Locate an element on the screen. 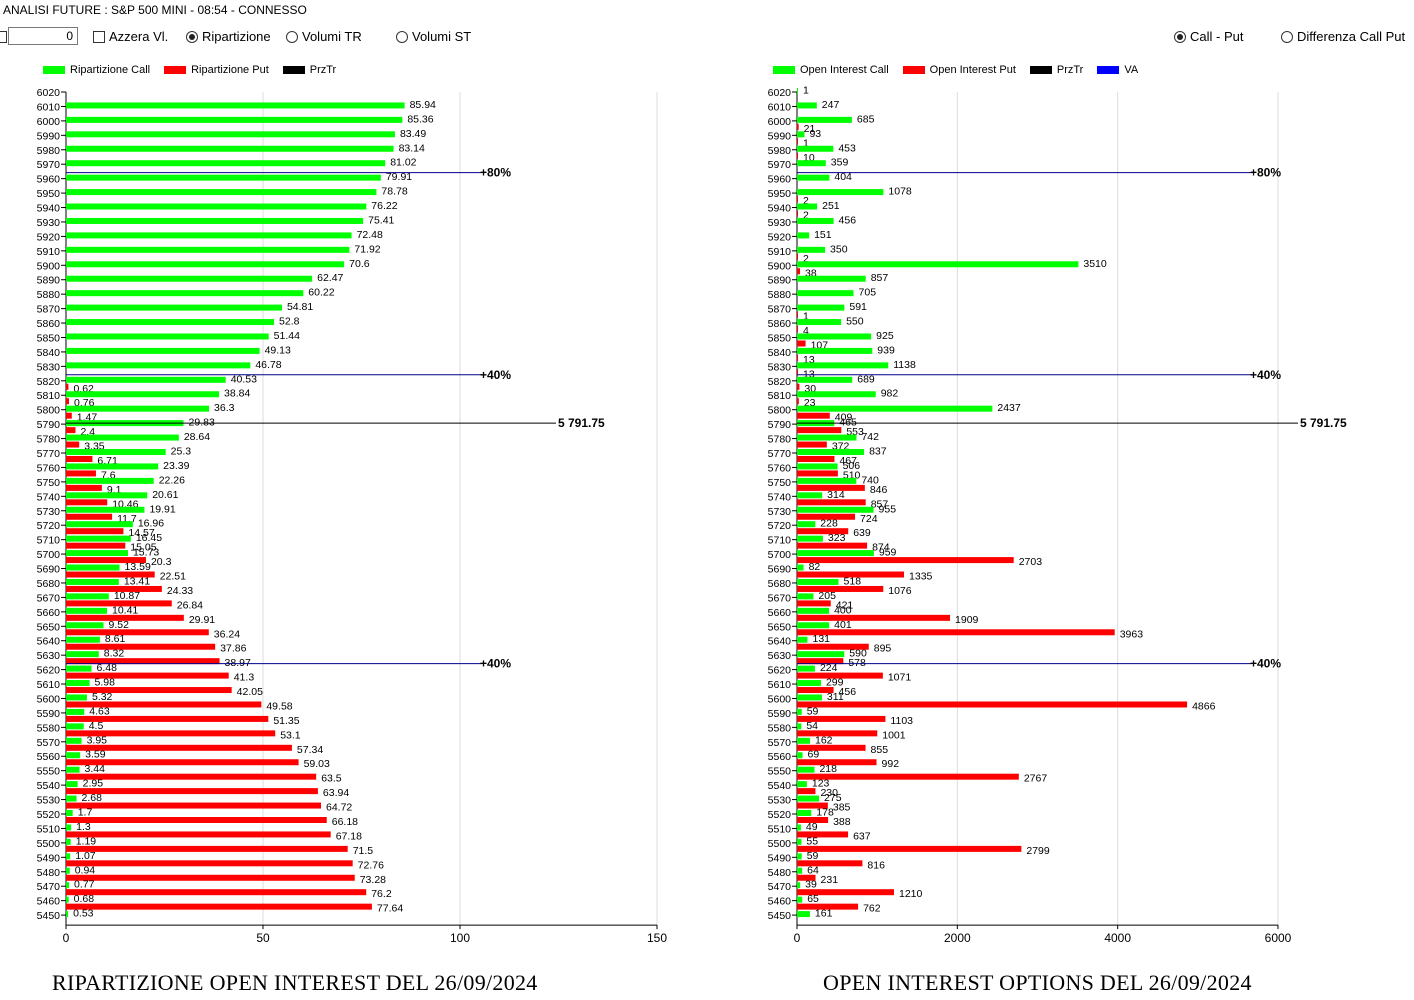 The height and width of the screenshot is (1000, 1414). radio-volumi-st: Volumi ST is located at coordinates (433, 36).